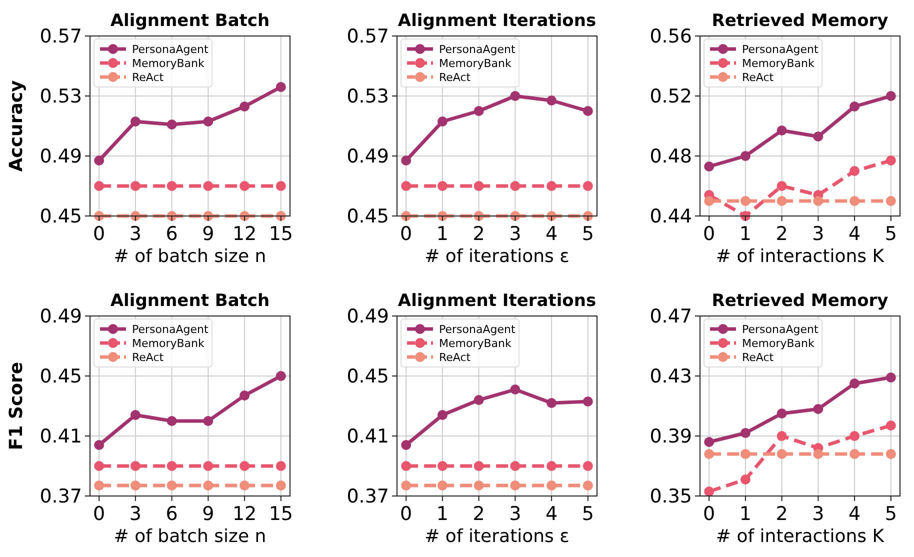 This screenshot has width=914, height=557. Describe the element at coordinates (671, 317) in the screenshot. I see `y-tick-label: 0.47` at that location.